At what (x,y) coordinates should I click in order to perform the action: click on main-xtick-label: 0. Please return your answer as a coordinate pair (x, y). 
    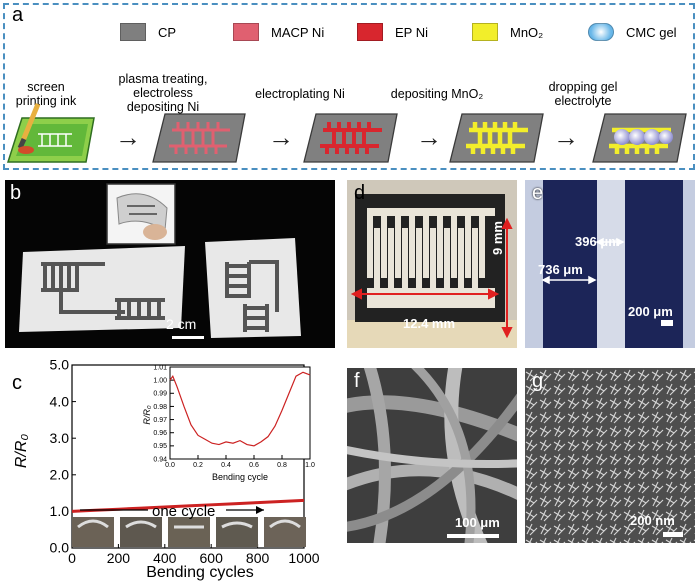
    Looking at the image, I should click on (72, 558).